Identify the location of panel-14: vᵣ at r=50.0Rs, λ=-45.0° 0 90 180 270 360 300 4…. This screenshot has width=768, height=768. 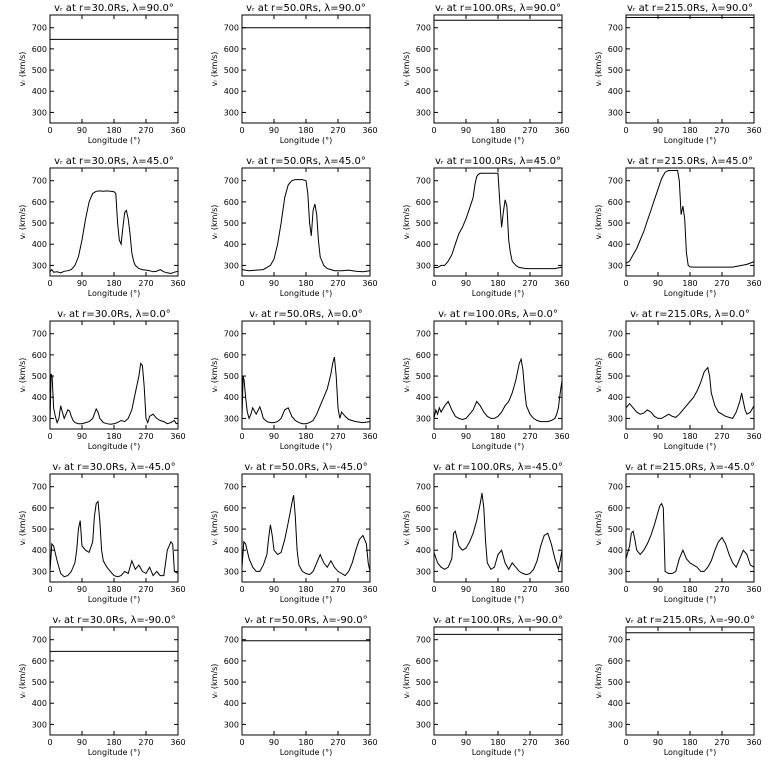
(294, 533).